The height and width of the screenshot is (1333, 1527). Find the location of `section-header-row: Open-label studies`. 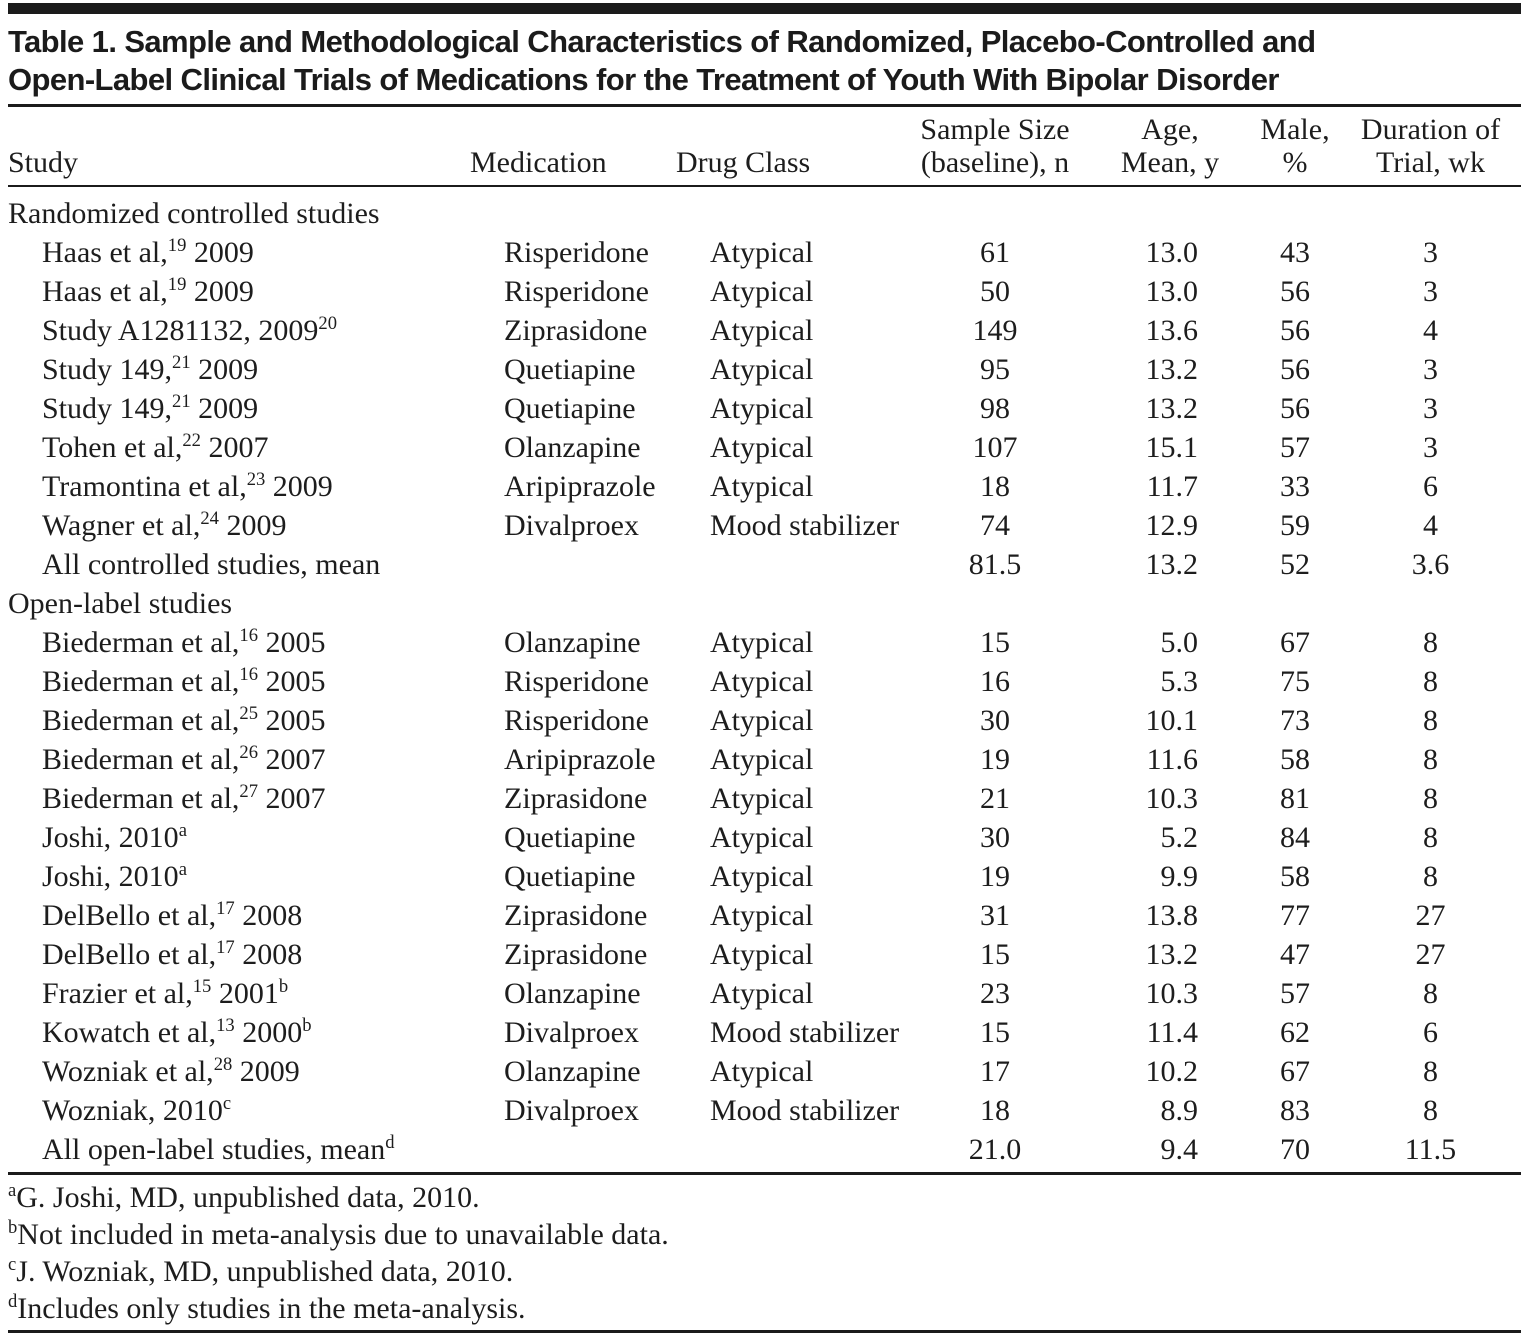

section-header-row: Open-label studies is located at coordinates (764, 603).